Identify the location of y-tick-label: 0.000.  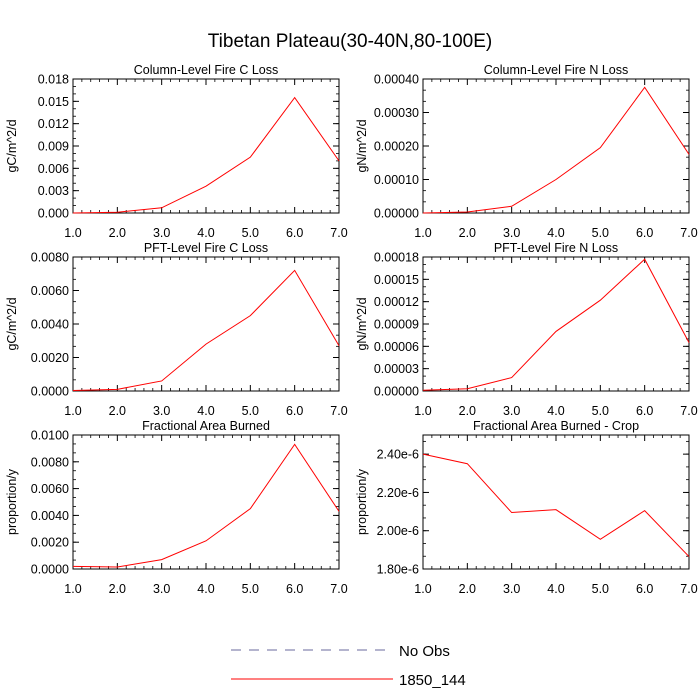
(53, 214).